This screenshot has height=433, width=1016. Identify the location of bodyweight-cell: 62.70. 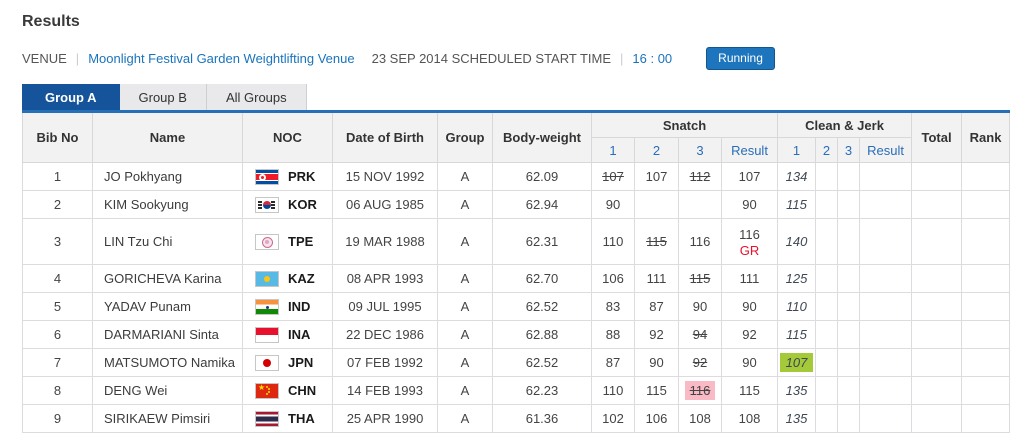
(542, 278).